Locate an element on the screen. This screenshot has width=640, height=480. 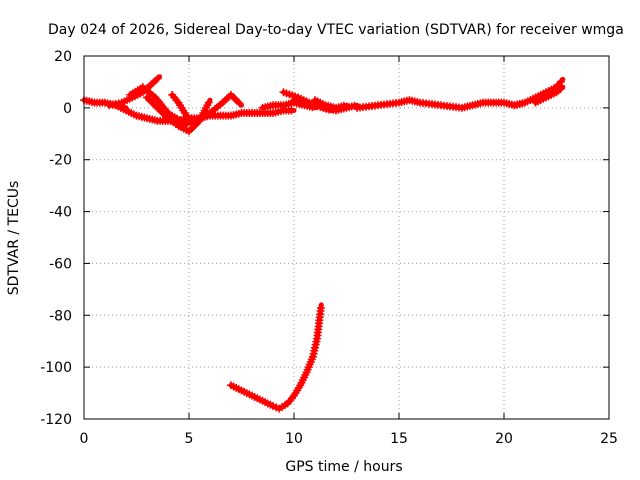
series-arc-dip is located at coordinates (276, 357).